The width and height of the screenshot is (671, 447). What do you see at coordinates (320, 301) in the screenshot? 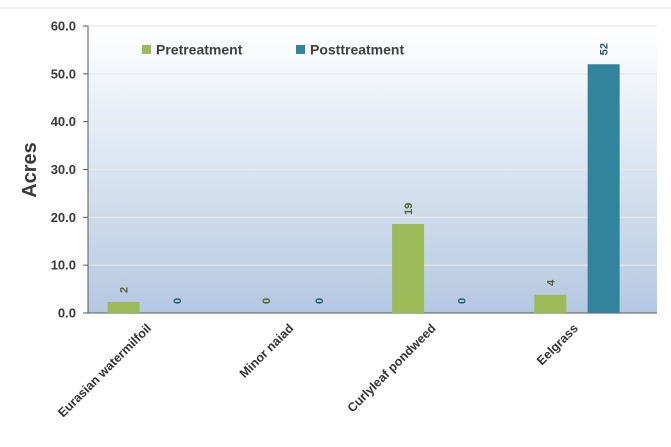
I see `data-label-posttreatment-1: 0` at bounding box center [320, 301].